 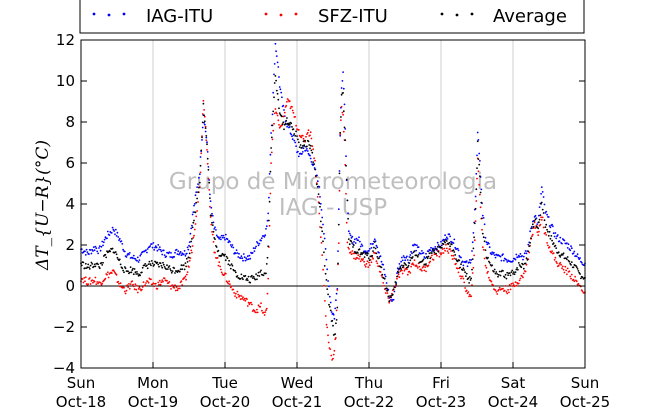 What do you see at coordinates (297, 383) in the screenshot?
I see `x-tick-day-3: Wed` at bounding box center [297, 383].